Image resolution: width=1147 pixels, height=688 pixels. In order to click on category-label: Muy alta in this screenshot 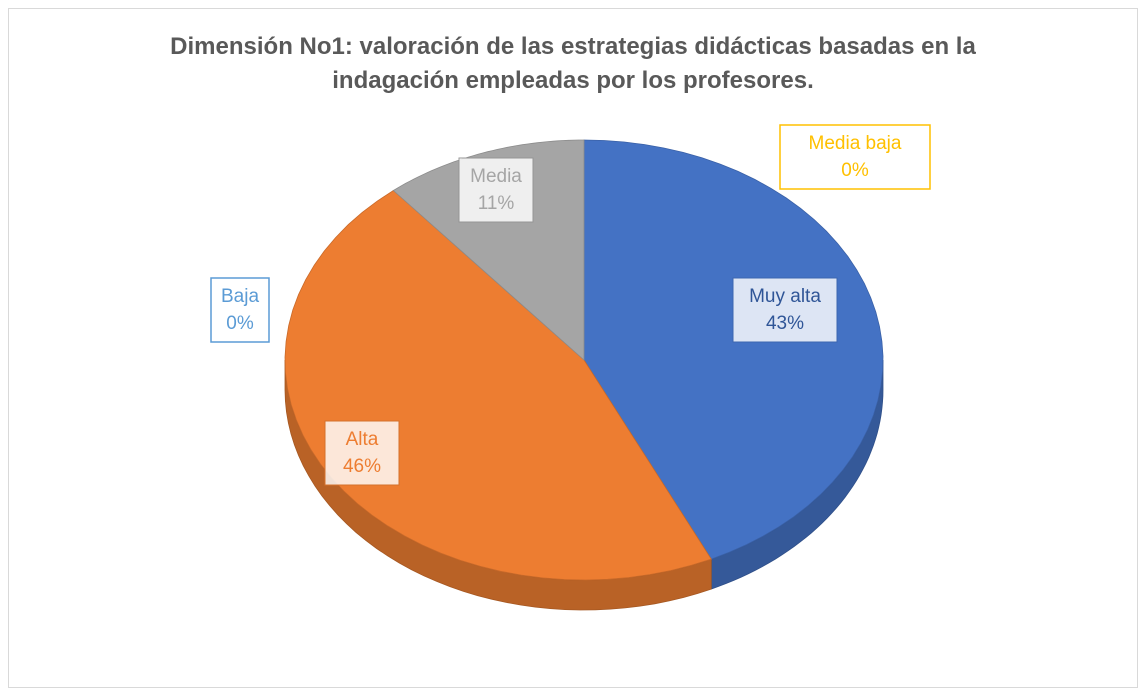, I will do `click(785, 296)`.